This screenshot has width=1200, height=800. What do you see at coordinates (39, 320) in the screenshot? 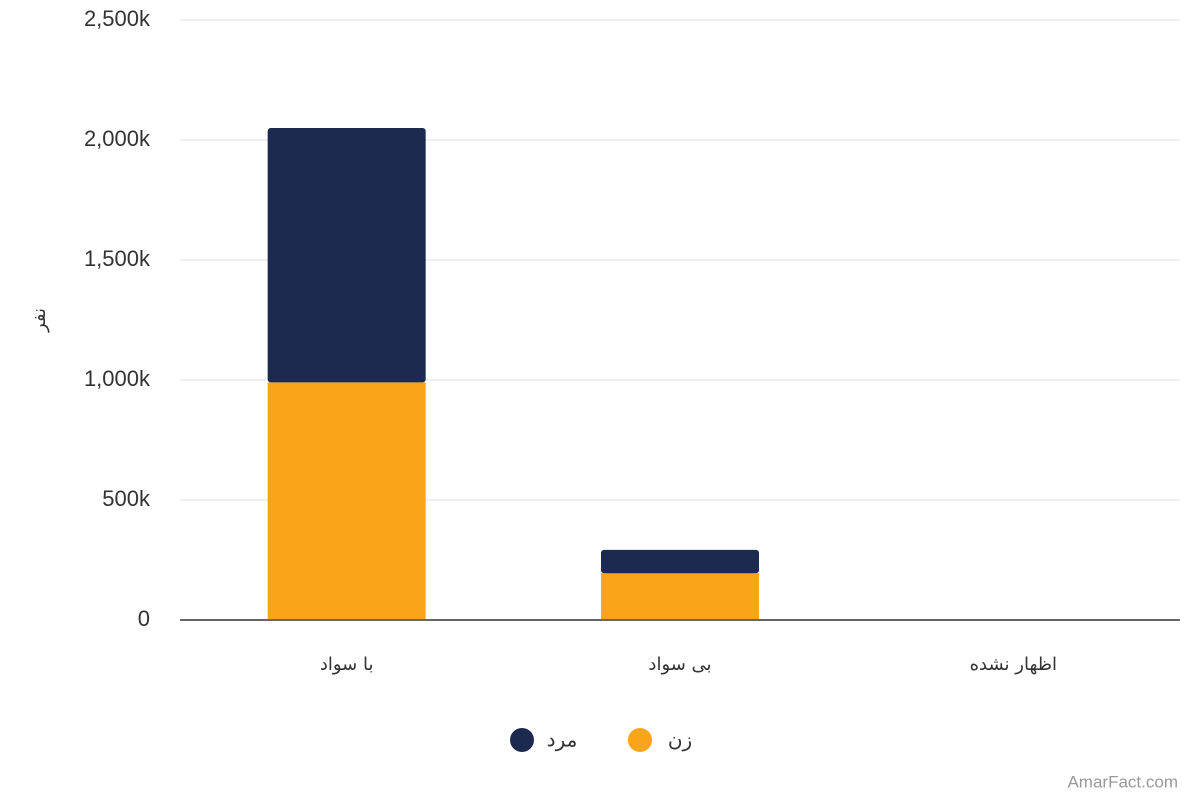
I see `y-axis-label: نفر` at bounding box center [39, 320].